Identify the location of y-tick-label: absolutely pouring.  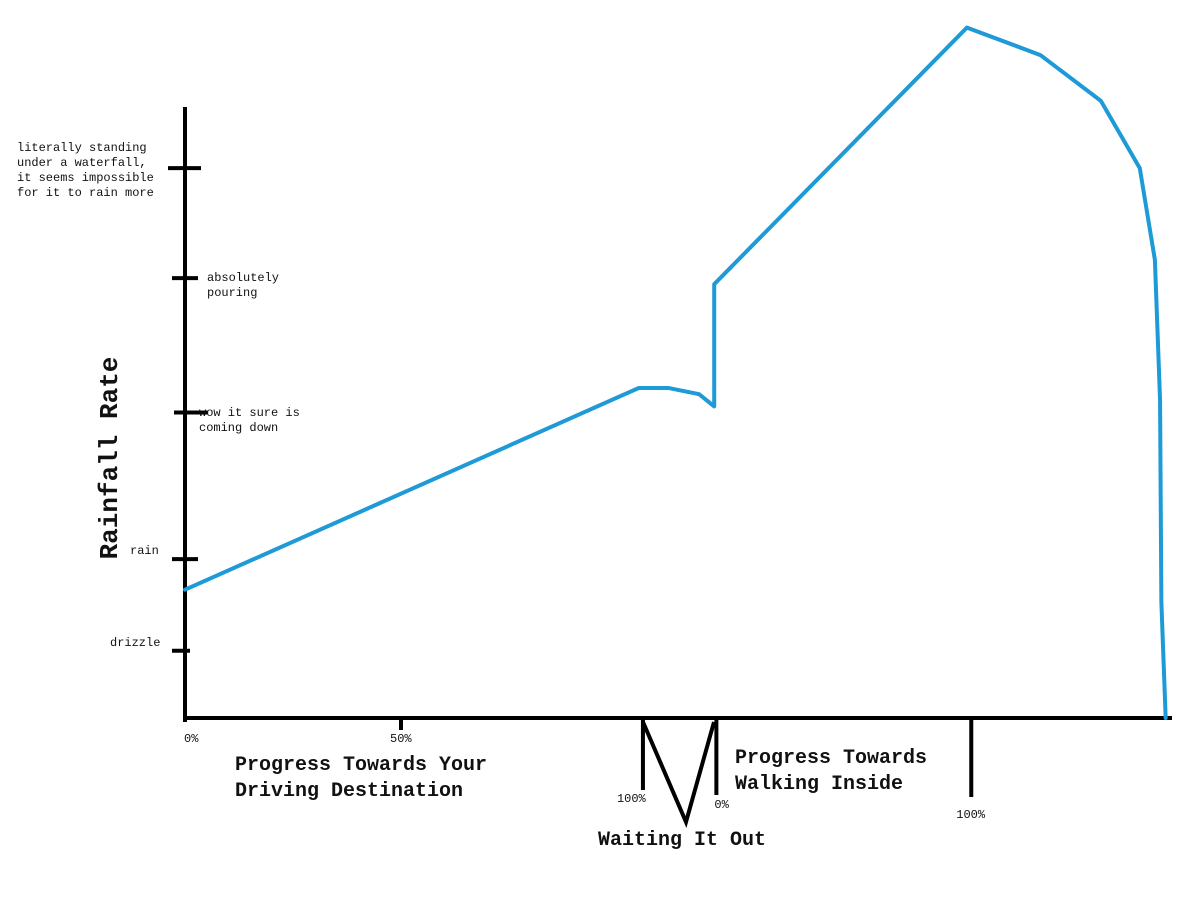
(243, 286).